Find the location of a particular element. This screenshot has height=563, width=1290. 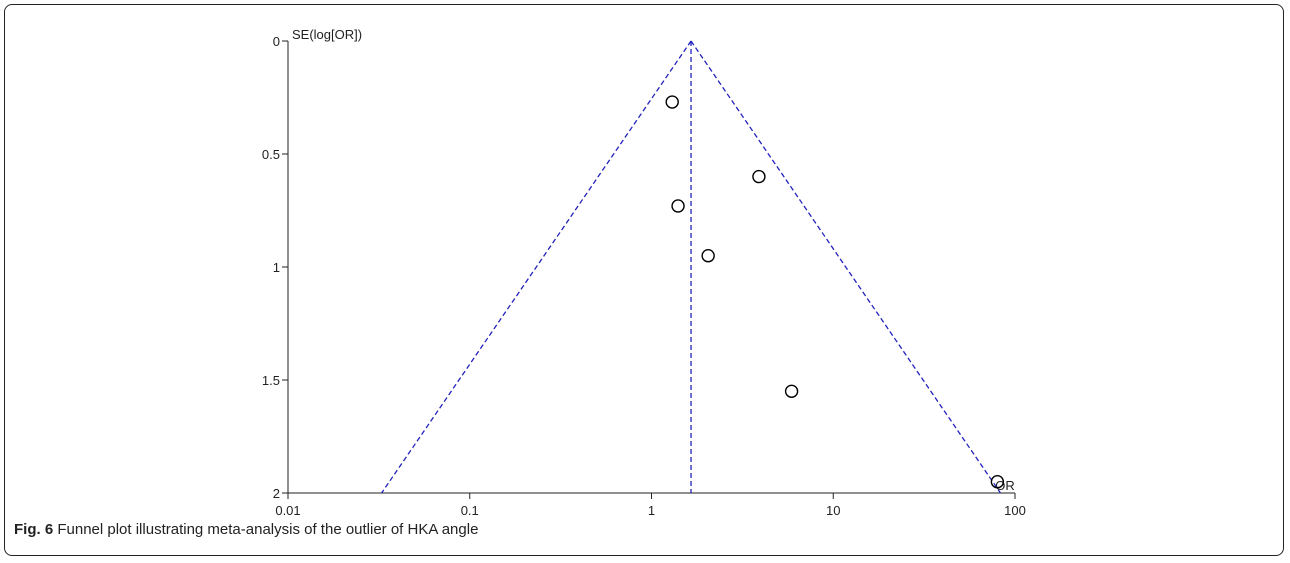

figure-label: Fig. 6 is located at coordinates (34, 529).